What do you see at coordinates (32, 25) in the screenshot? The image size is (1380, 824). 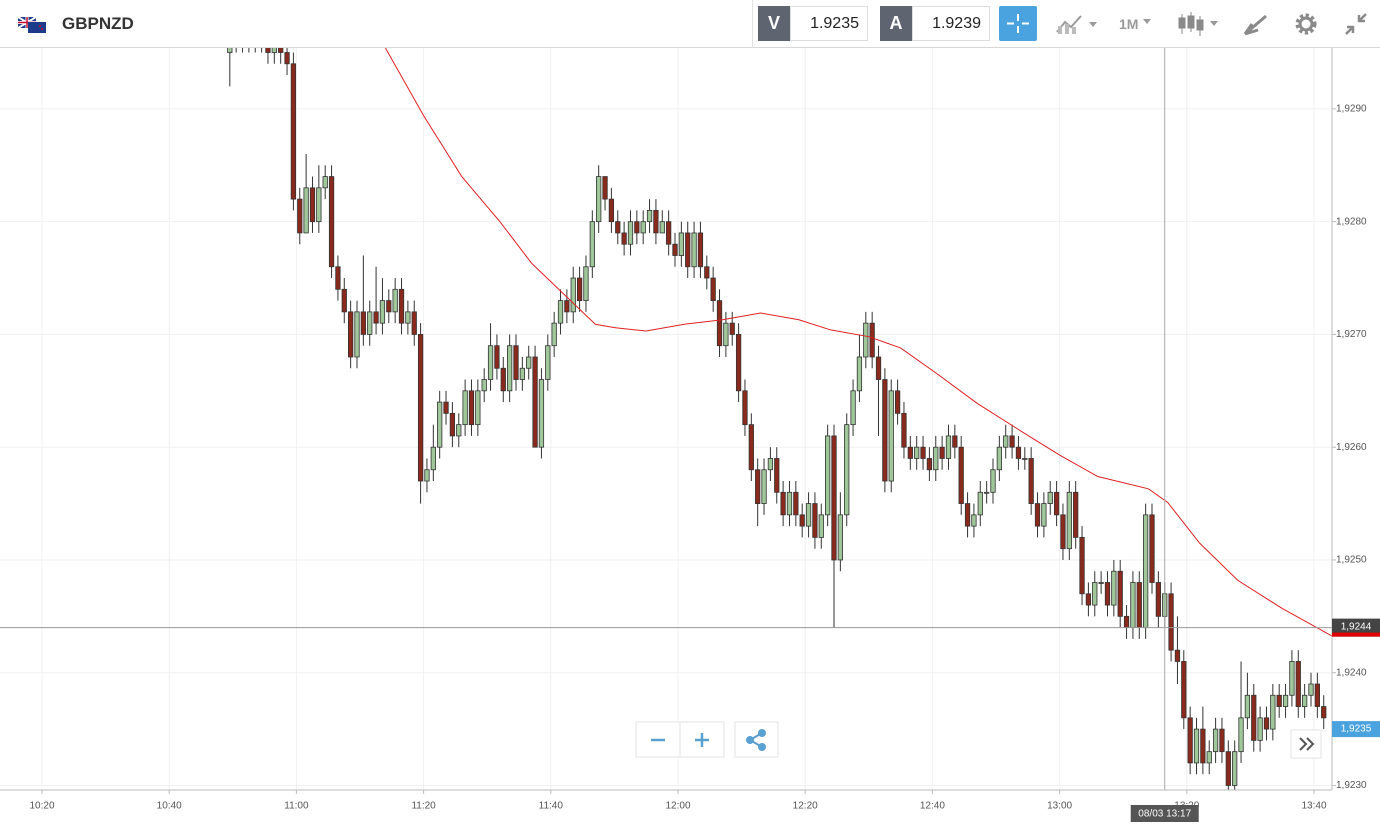 I see `flag-icon` at bounding box center [32, 25].